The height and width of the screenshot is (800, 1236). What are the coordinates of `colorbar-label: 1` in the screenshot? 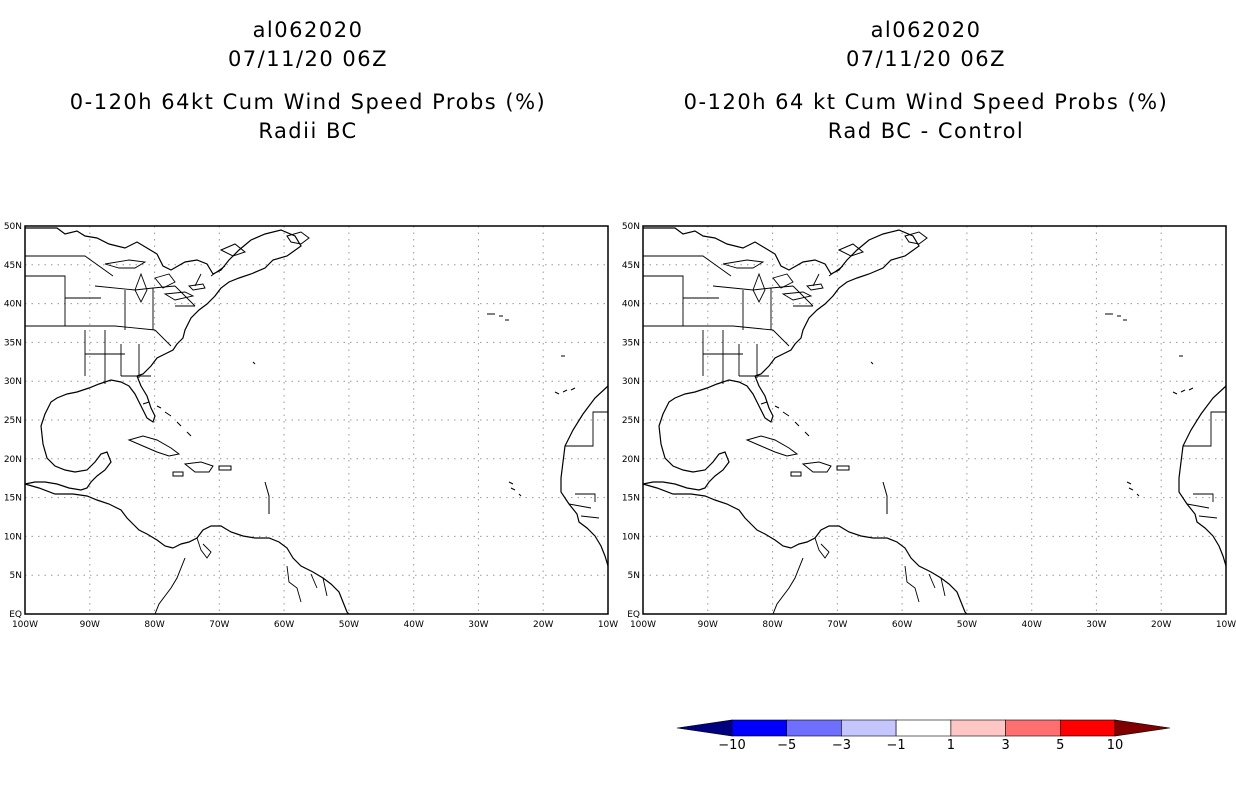 It's located at (951, 745).